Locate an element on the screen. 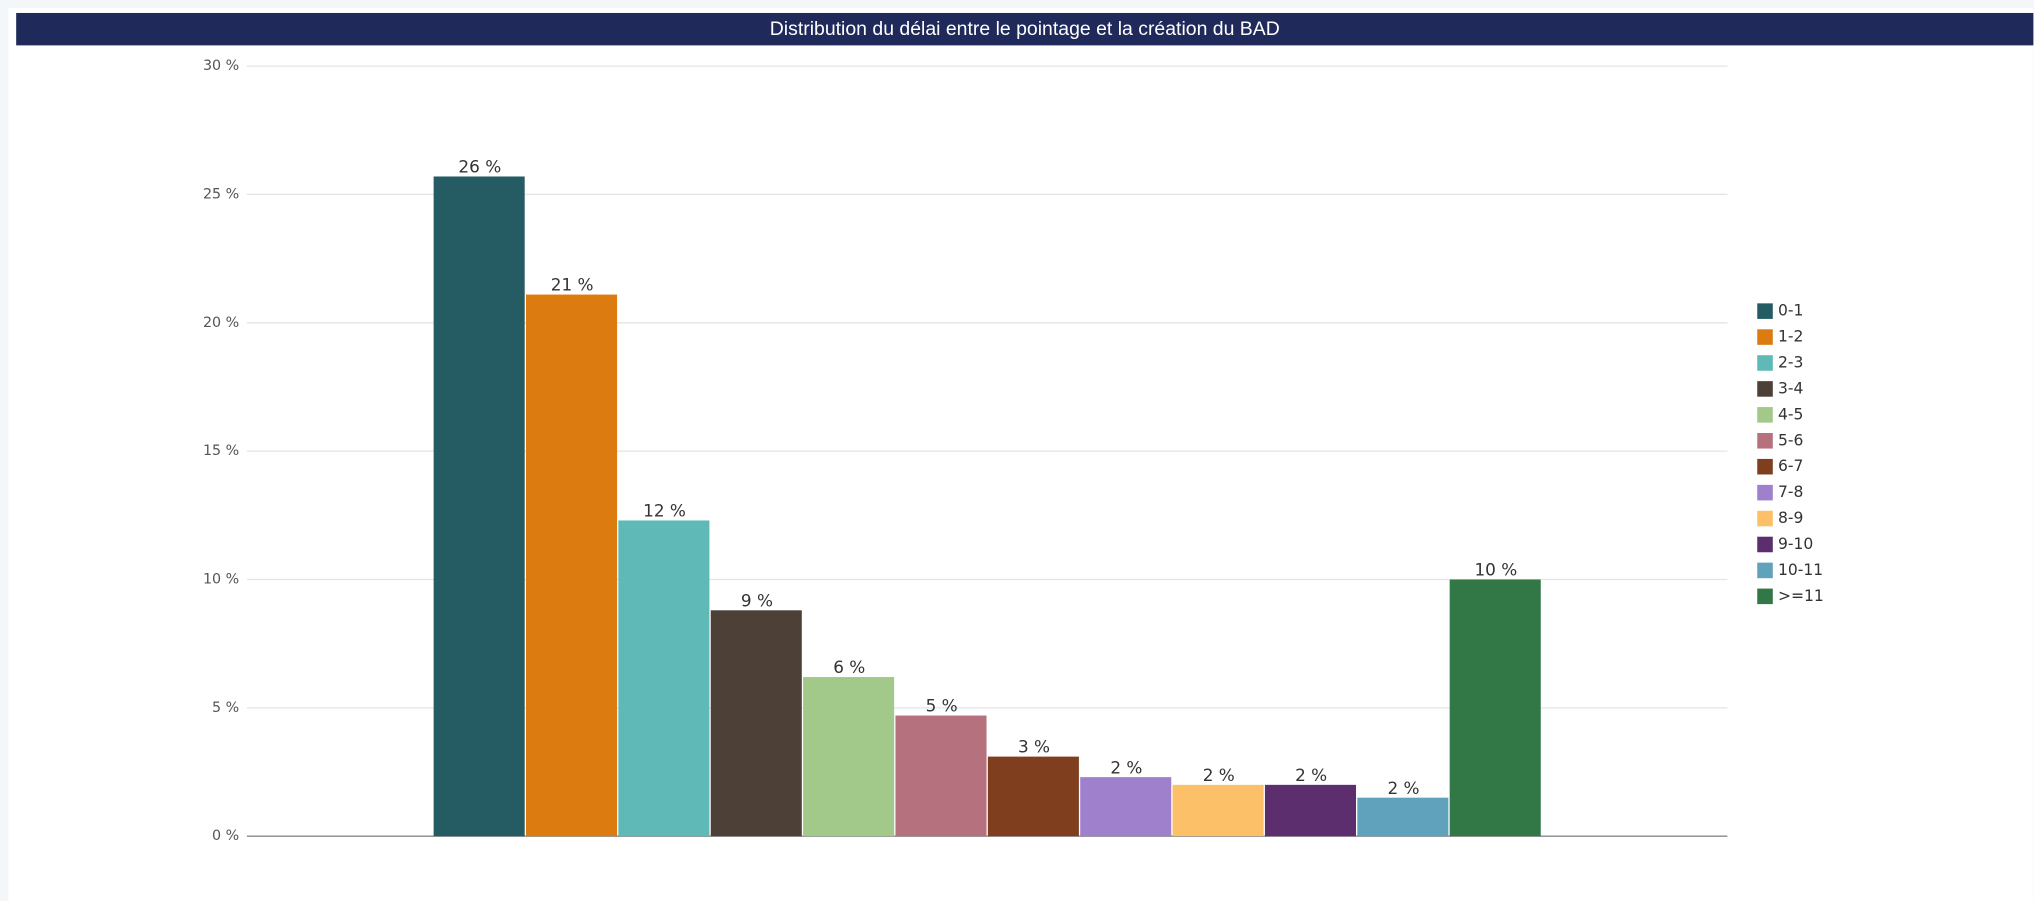  legend-label: >=11 is located at coordinates (1801, 596).